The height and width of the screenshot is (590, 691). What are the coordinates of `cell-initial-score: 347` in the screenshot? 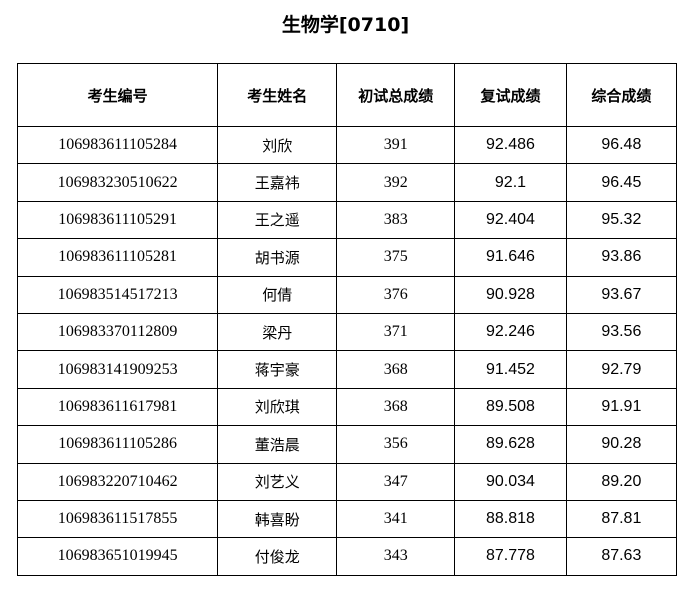 It's located at (396, 481).